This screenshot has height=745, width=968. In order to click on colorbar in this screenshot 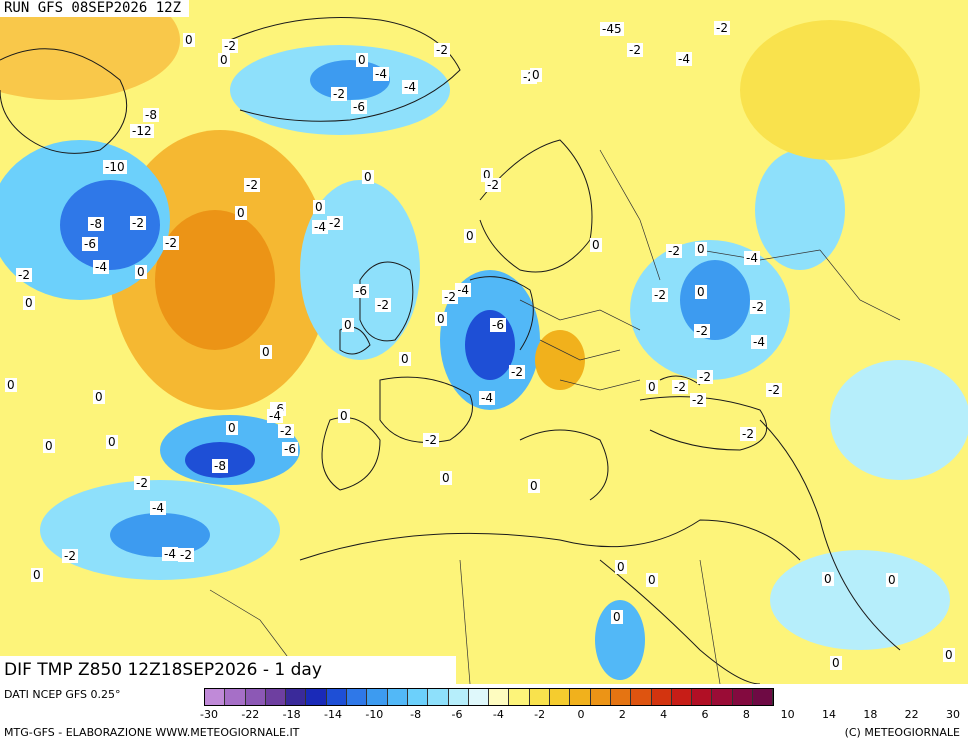, I will do `click(489, 697)`.